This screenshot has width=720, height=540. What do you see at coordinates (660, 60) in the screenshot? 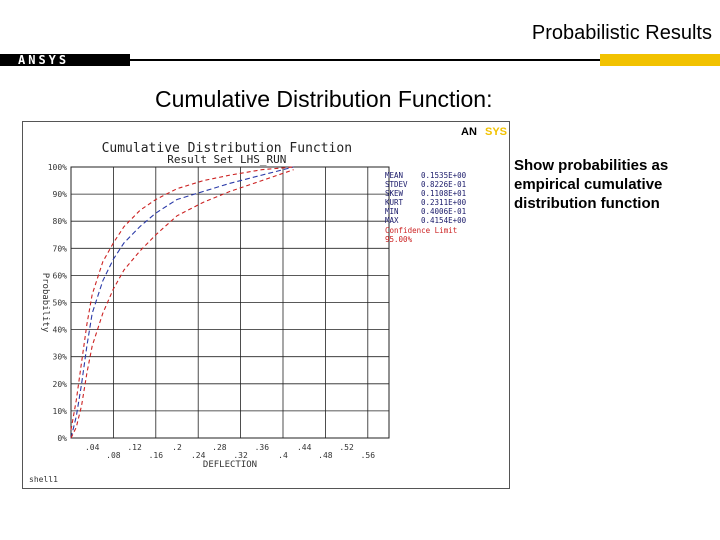
I see `header-yellow-block` at bounding box center [660, 60].